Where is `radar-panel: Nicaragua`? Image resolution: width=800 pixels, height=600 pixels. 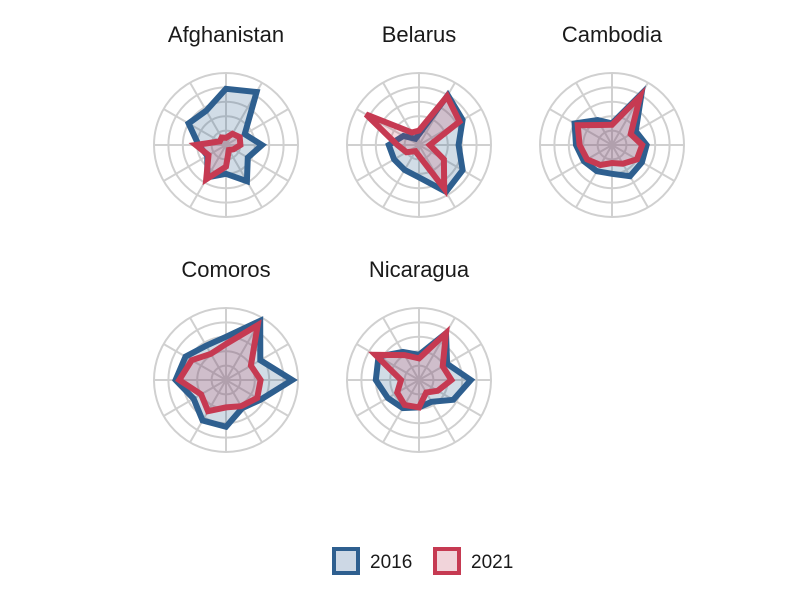 radar-panel: Nicaragua is located at coordinates (419, 355).